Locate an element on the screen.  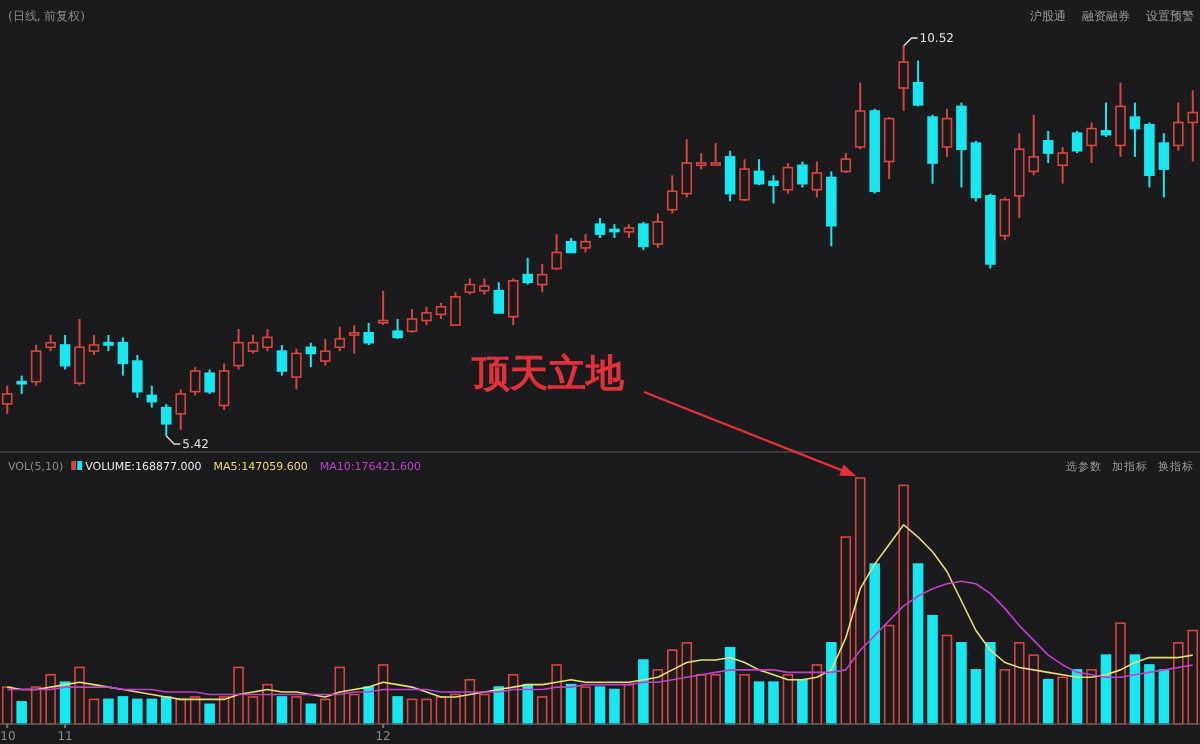
annotation: 顶天立地 is located at coordinates (548, 374).